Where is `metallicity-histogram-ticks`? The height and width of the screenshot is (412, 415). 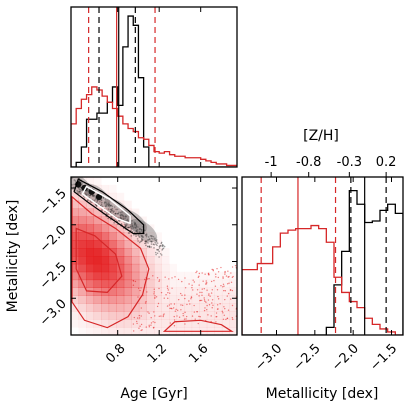
metallicity-histogram-ticks is located at coordinates (331, 253).